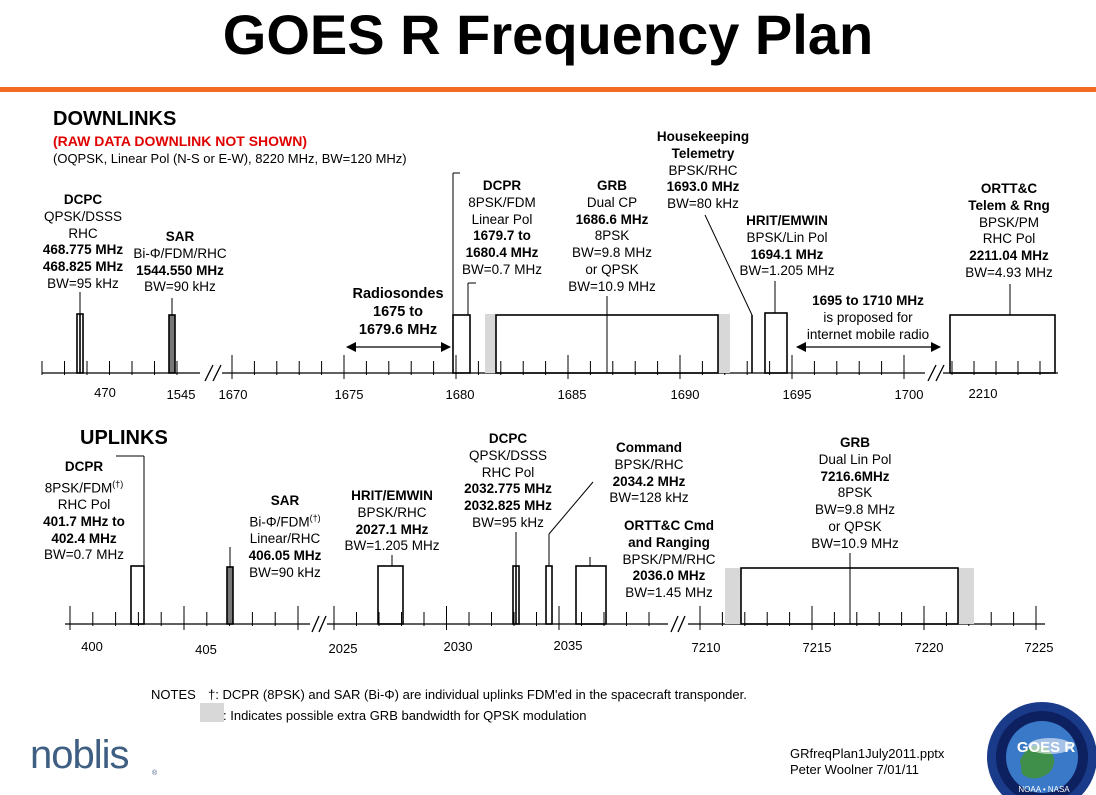 Image resolution: width=1096 pixels, height=795 pixels. Describe the element at coordinates (929, 647) in the screenshot. I see `ul-tick-7220: 7220` at that location.